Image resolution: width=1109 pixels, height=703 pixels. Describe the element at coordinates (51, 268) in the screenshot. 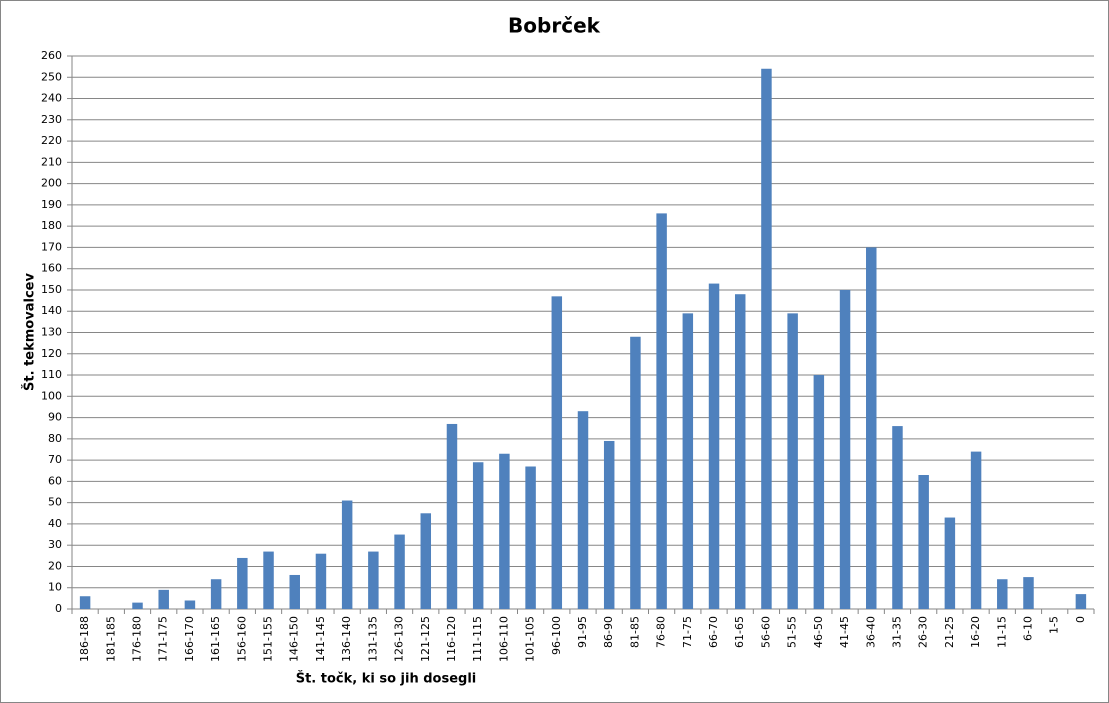

I see `y-tick-label: 160` at that location.